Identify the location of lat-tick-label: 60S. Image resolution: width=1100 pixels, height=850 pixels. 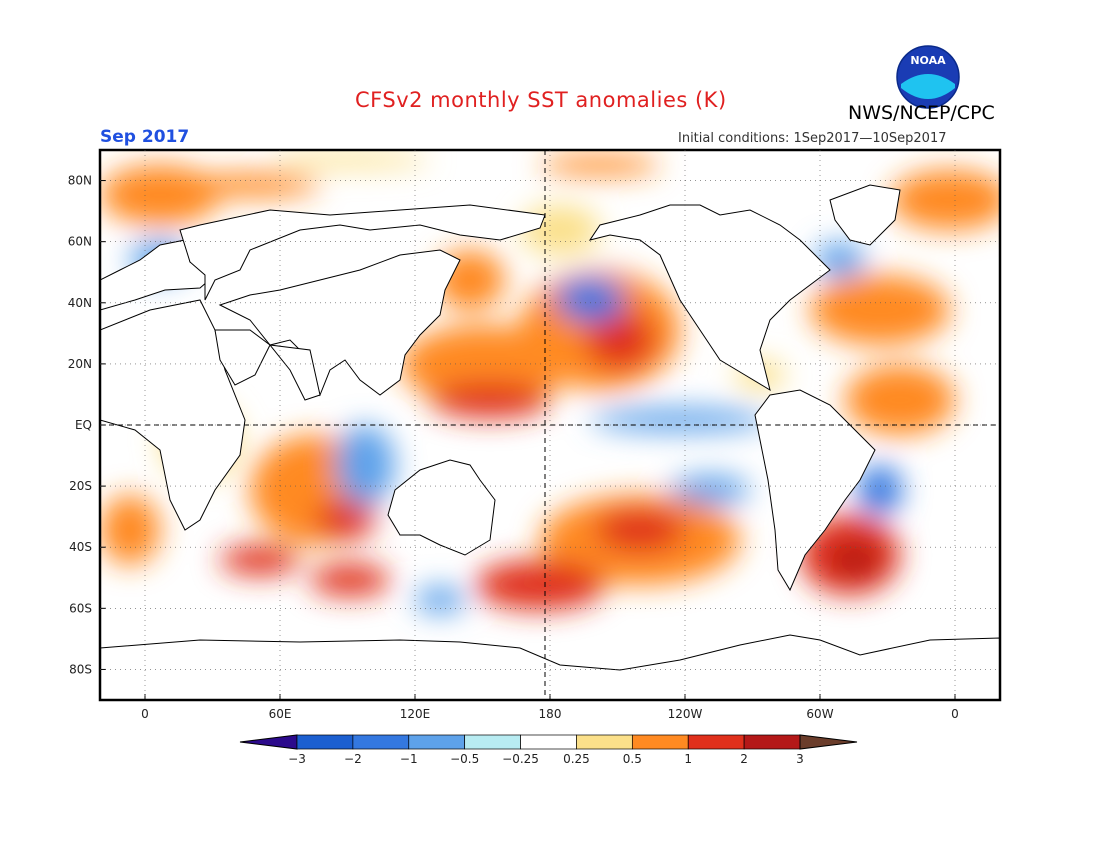
(80, 608).